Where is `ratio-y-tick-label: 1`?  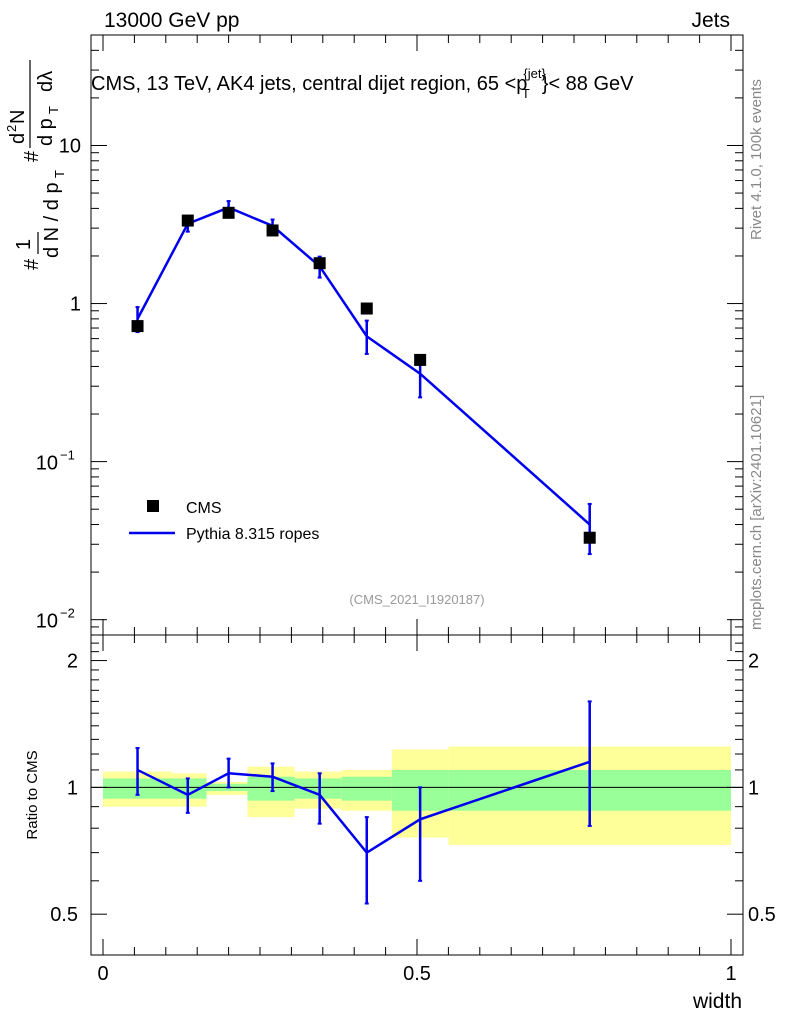 ratio-y-tick-label: 1 is located at coordinates (72, 788).